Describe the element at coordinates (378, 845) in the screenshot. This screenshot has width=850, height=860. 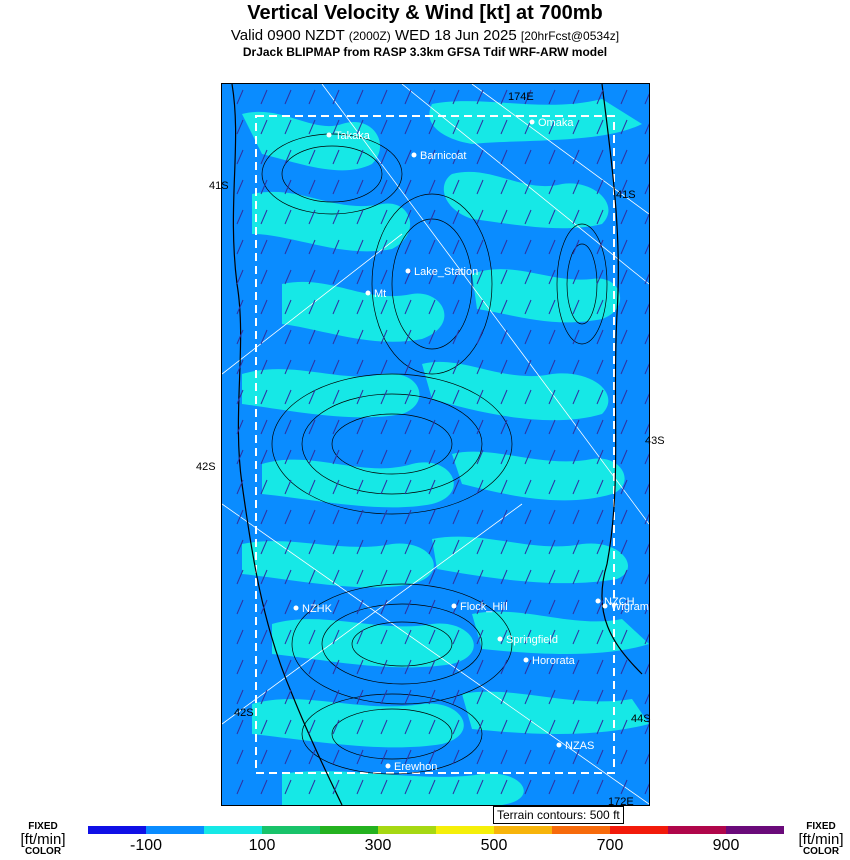
I see `colorbar-tick-label: 300` at that location.